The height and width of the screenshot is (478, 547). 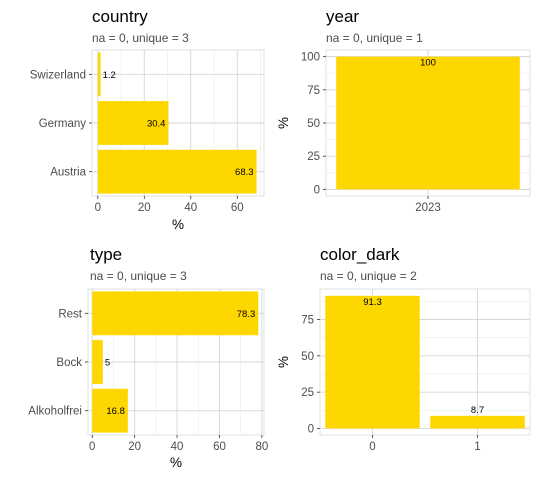 I want to click on year-y-tick-label: 50, so click(x=313, y=124).